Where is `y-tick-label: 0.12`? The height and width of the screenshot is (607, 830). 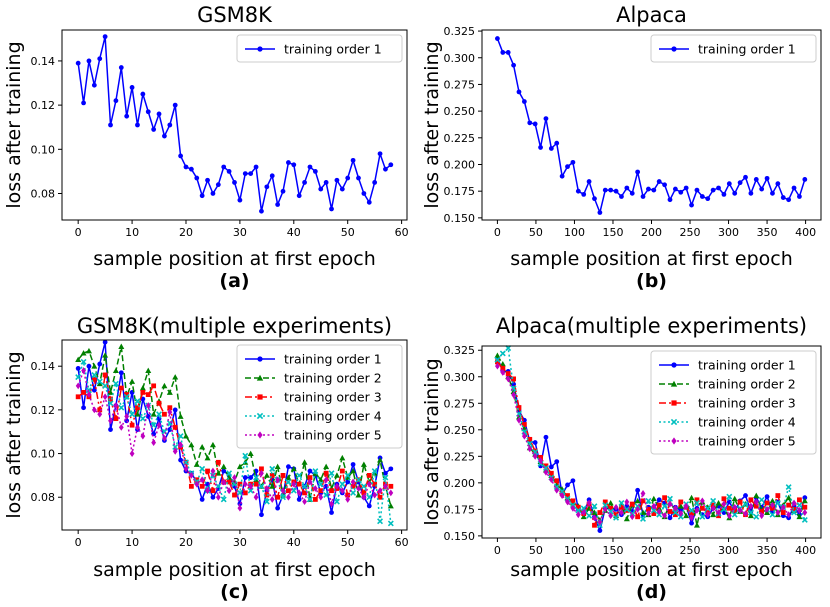
y-tick-label: 0.12 is located at coordinates (43, 410).